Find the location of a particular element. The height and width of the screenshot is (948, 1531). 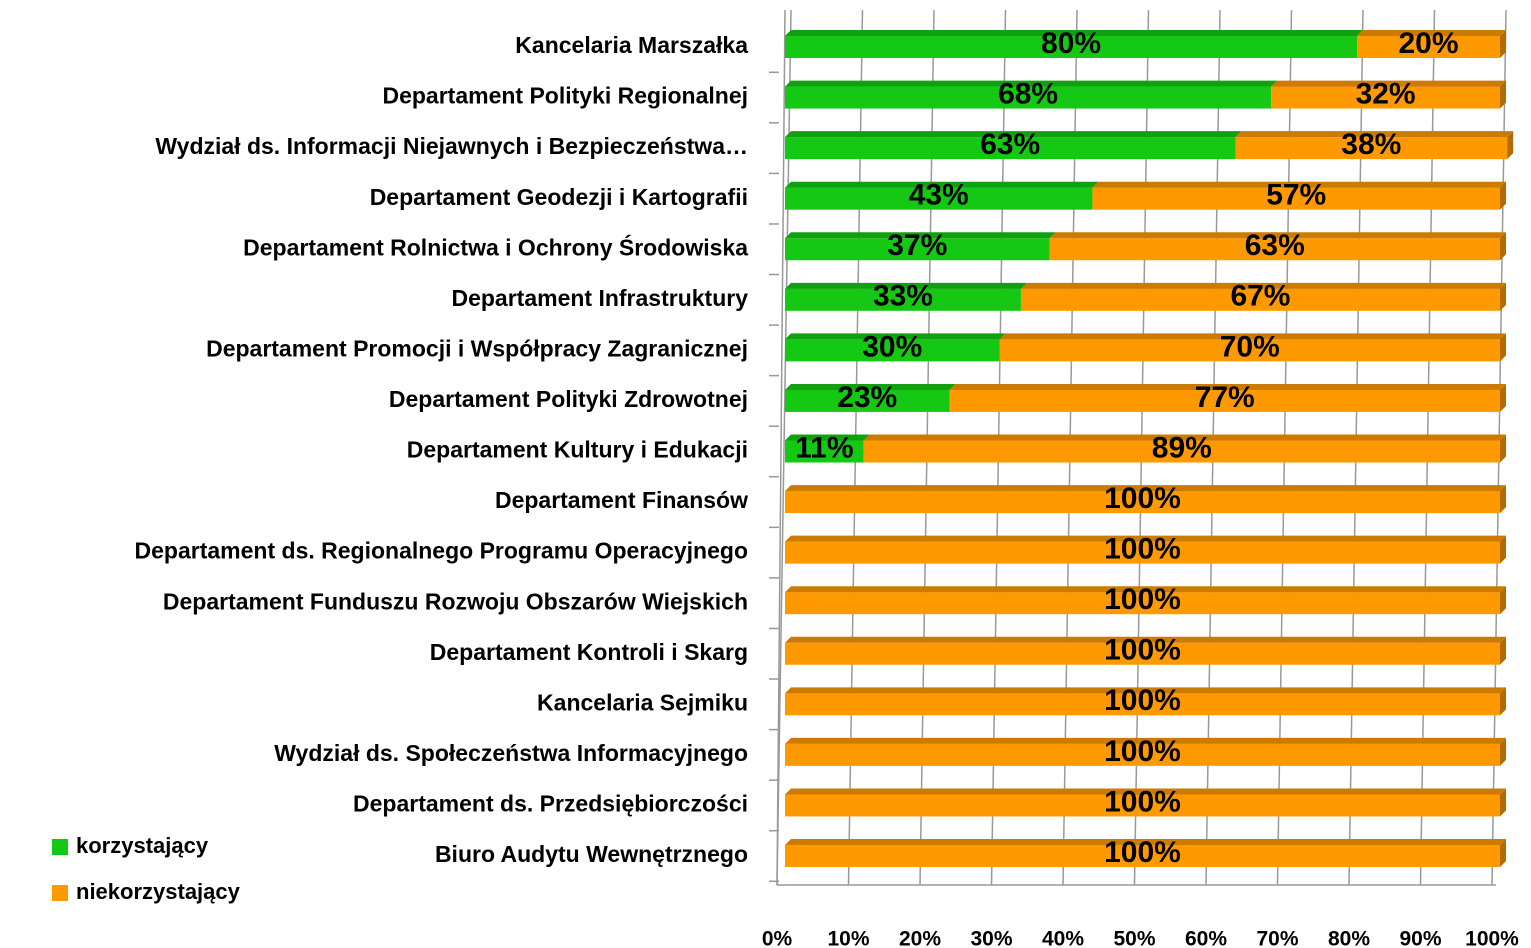

category-label: Departament ds. Przedsiębiorczości is located at coordinates (550, 804).